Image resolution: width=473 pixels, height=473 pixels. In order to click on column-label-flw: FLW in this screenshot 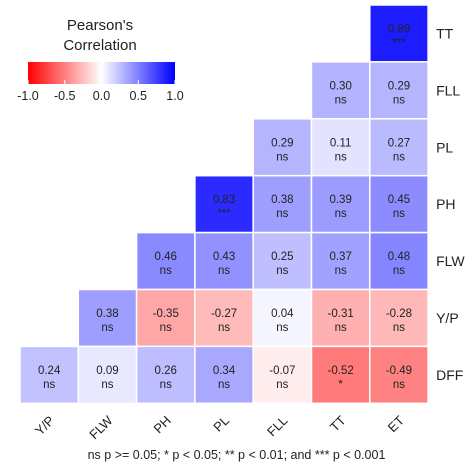, I will do `click(101, 427)`.